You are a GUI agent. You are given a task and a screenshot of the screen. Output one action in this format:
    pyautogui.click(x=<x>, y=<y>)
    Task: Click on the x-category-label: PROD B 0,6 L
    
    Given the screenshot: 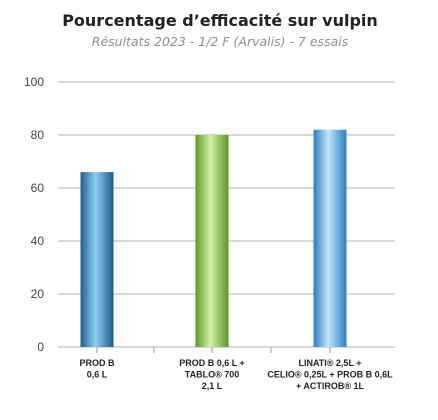 What is the action you would take?
    pyautogui.click(x=97, y=369)
    